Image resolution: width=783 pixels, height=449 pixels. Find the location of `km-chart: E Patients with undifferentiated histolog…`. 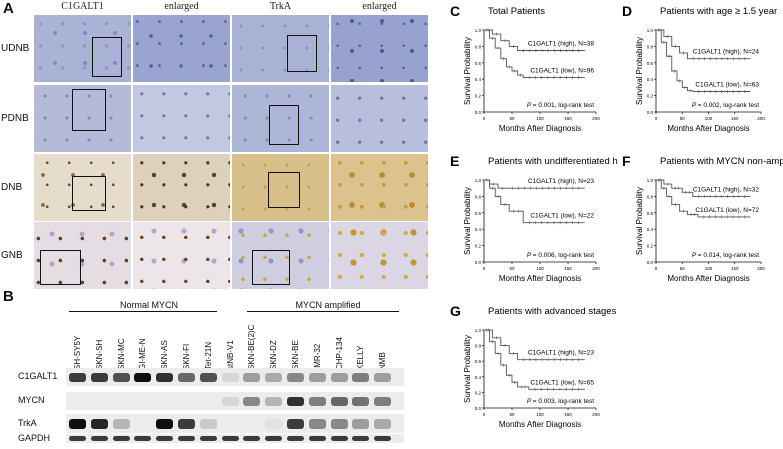

km-chart: E Patients with undifferentiated histolog… is located at coordinates (550, 218).